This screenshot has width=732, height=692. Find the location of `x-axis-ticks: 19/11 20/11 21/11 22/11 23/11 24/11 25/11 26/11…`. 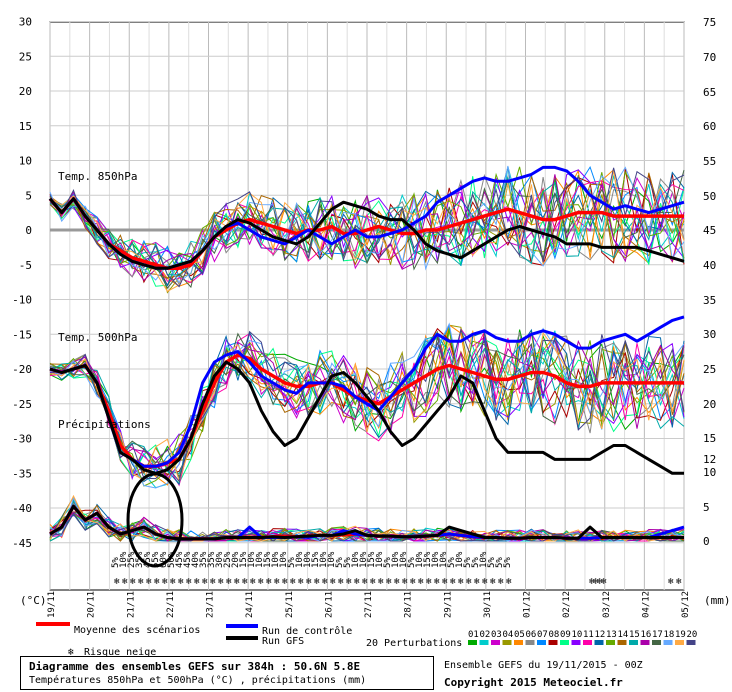

x-axis-ticks: 19/11 20/11 21/11 22/11 23/11 24/11 25/11 26/11… is located at coordinates (369, 604).